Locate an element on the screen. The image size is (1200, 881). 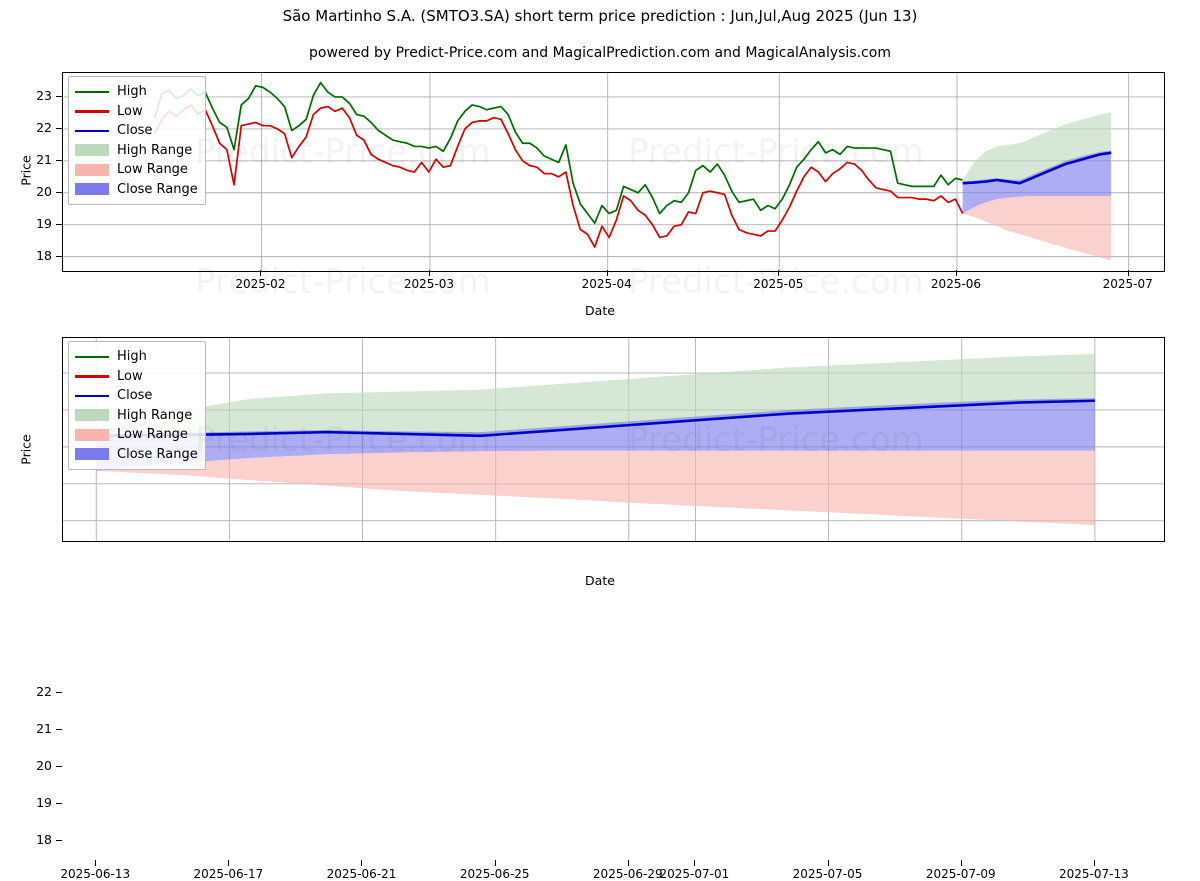
xtick-label: 2025-05 is located at coordinates (778, 284).